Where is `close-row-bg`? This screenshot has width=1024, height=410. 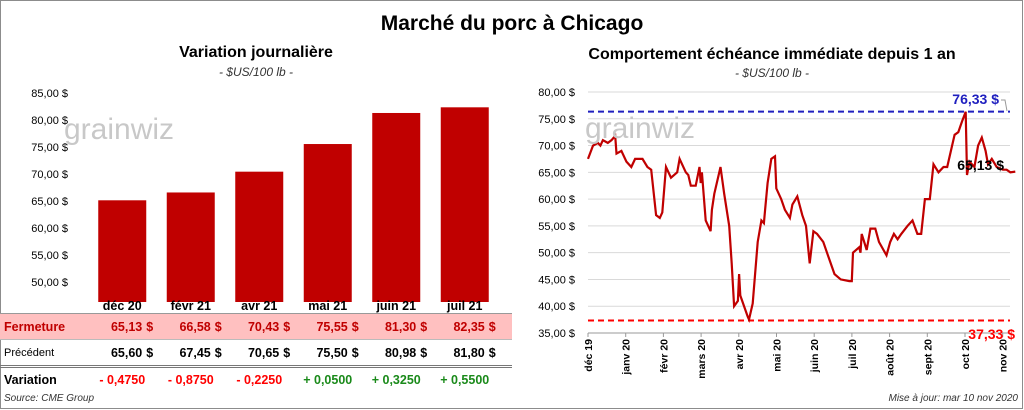
close-row-bg is located at coordinates (256, 326).